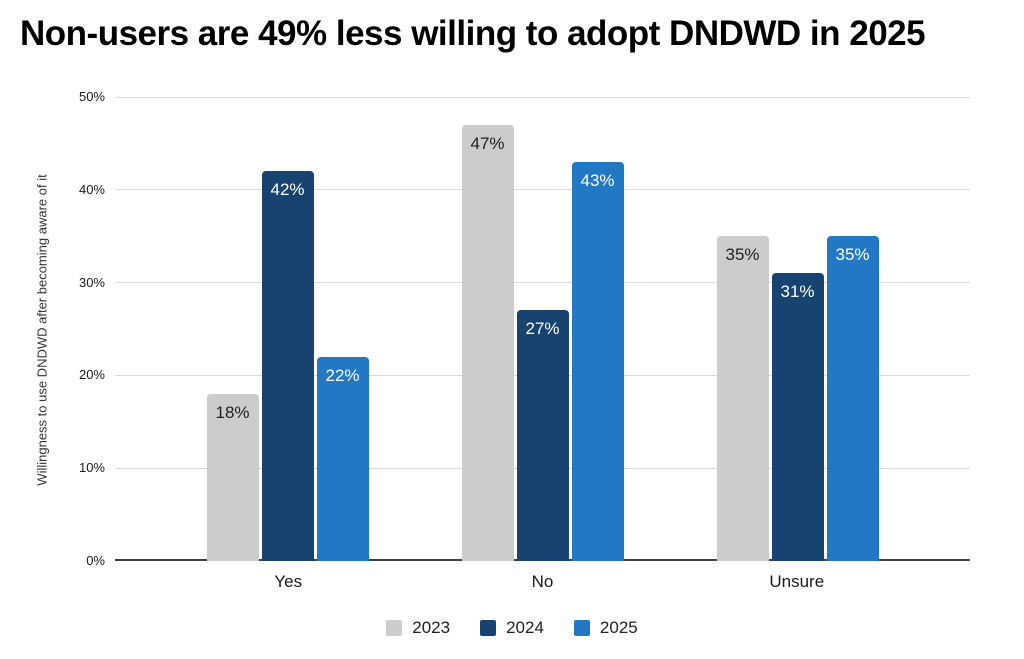  I want to click on bar-group-yes: 18% 42% 22%, so click(287, 329).